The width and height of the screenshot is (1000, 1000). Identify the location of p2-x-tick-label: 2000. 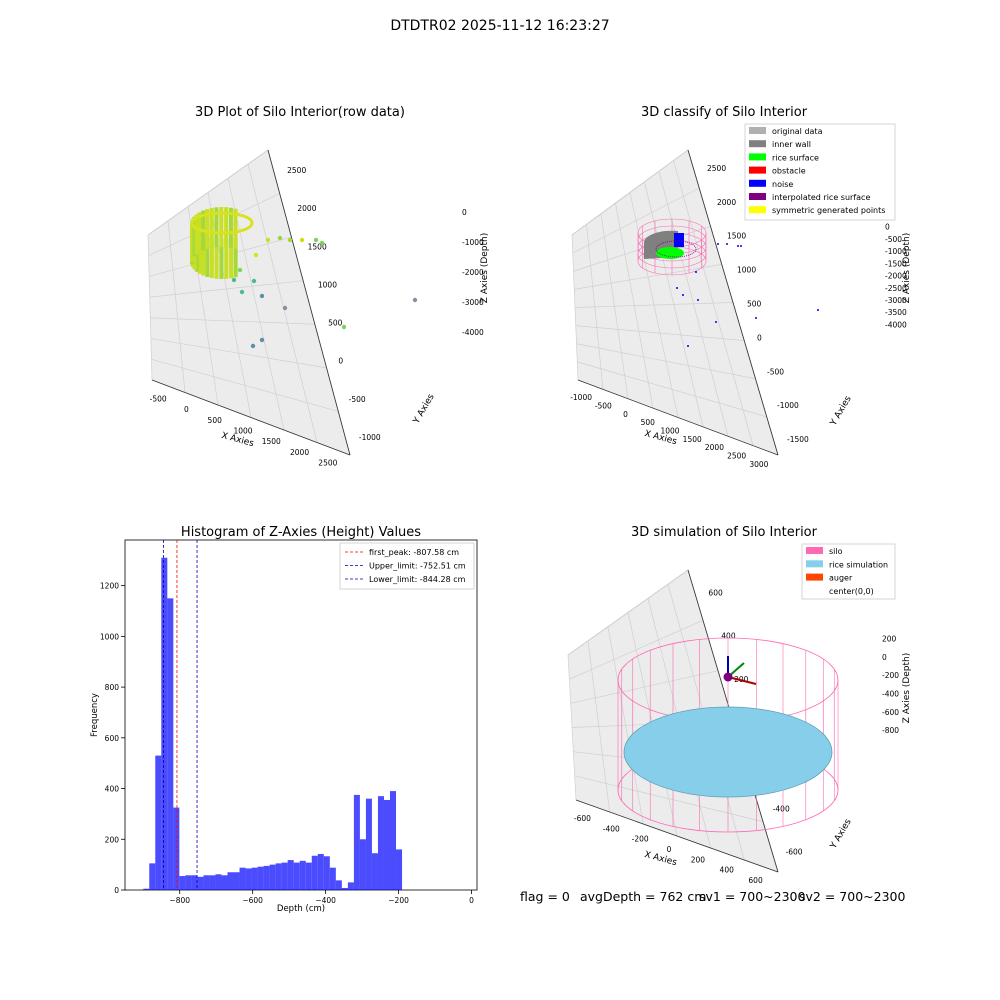
(714, 447).